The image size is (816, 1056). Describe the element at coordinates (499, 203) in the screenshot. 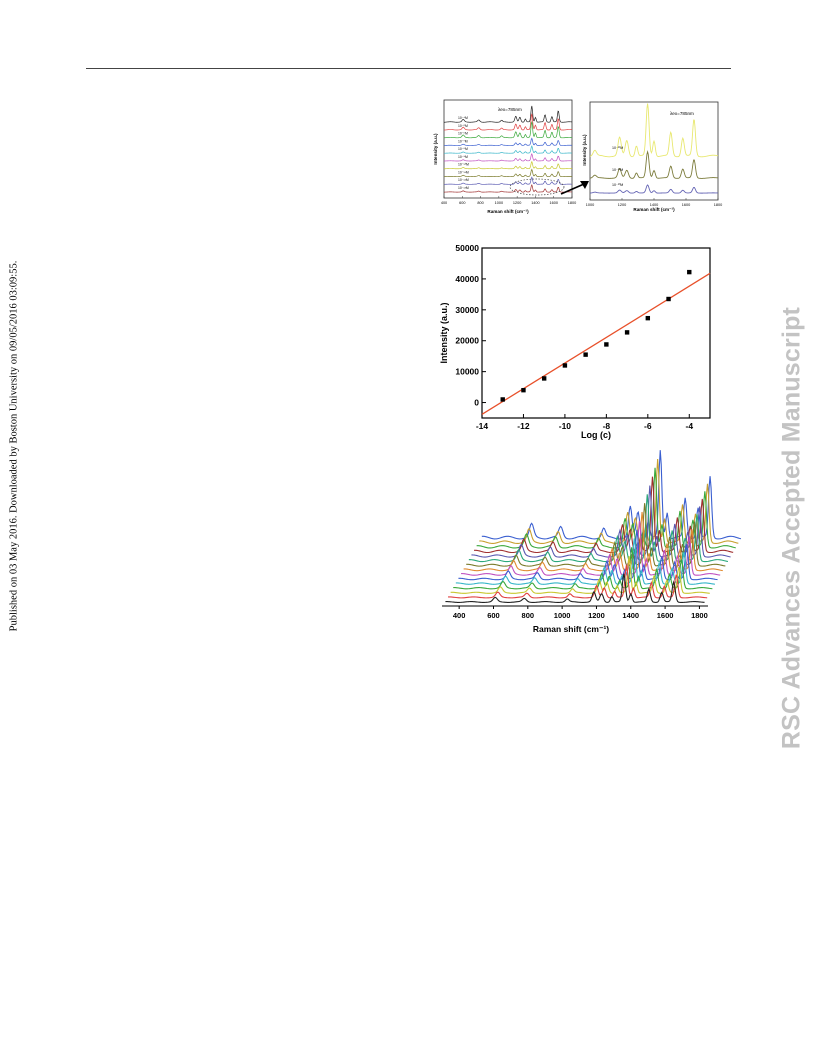

I see `stacked-x-tick-label: 1000` at that location.